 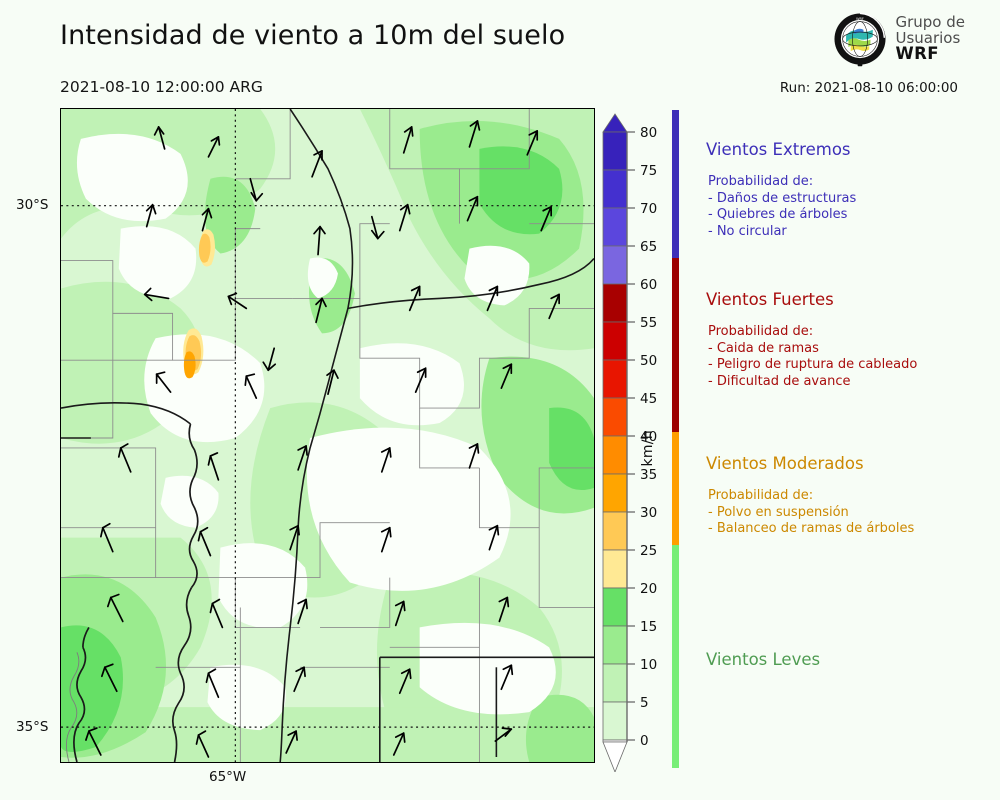 I want to click on legend-line: - Dificultad de avance, so click(x=779, y=381).